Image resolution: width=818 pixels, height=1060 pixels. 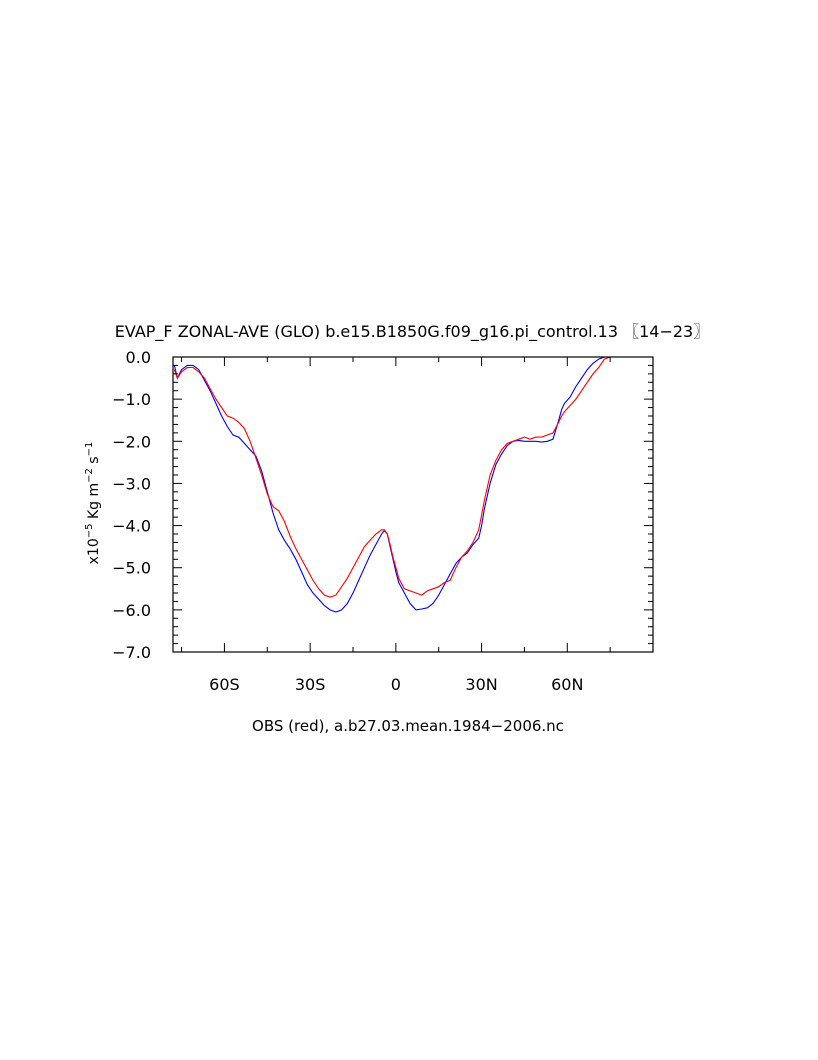 What do you see at coordinates (567, 684) in the screenshot?
I see `x-tick-label: 60N` at bounding box center [567, 684].